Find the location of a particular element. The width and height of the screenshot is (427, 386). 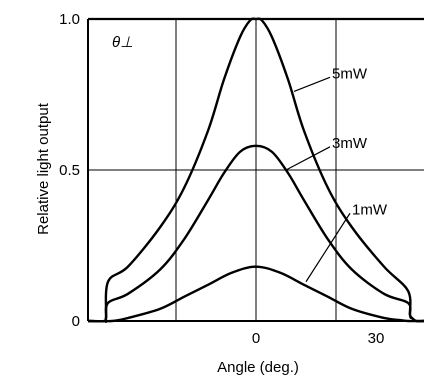

x-tick-label: 30 is located at coordinates (376, 338).